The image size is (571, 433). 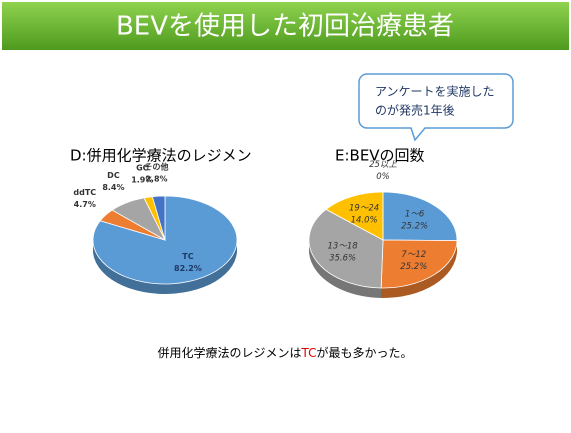 I want to click on pie-chart: TC 82.2% ddTC 4.7% DC 8.4% GC 1.9% その他 2.8%, so click(x=155, y=227).